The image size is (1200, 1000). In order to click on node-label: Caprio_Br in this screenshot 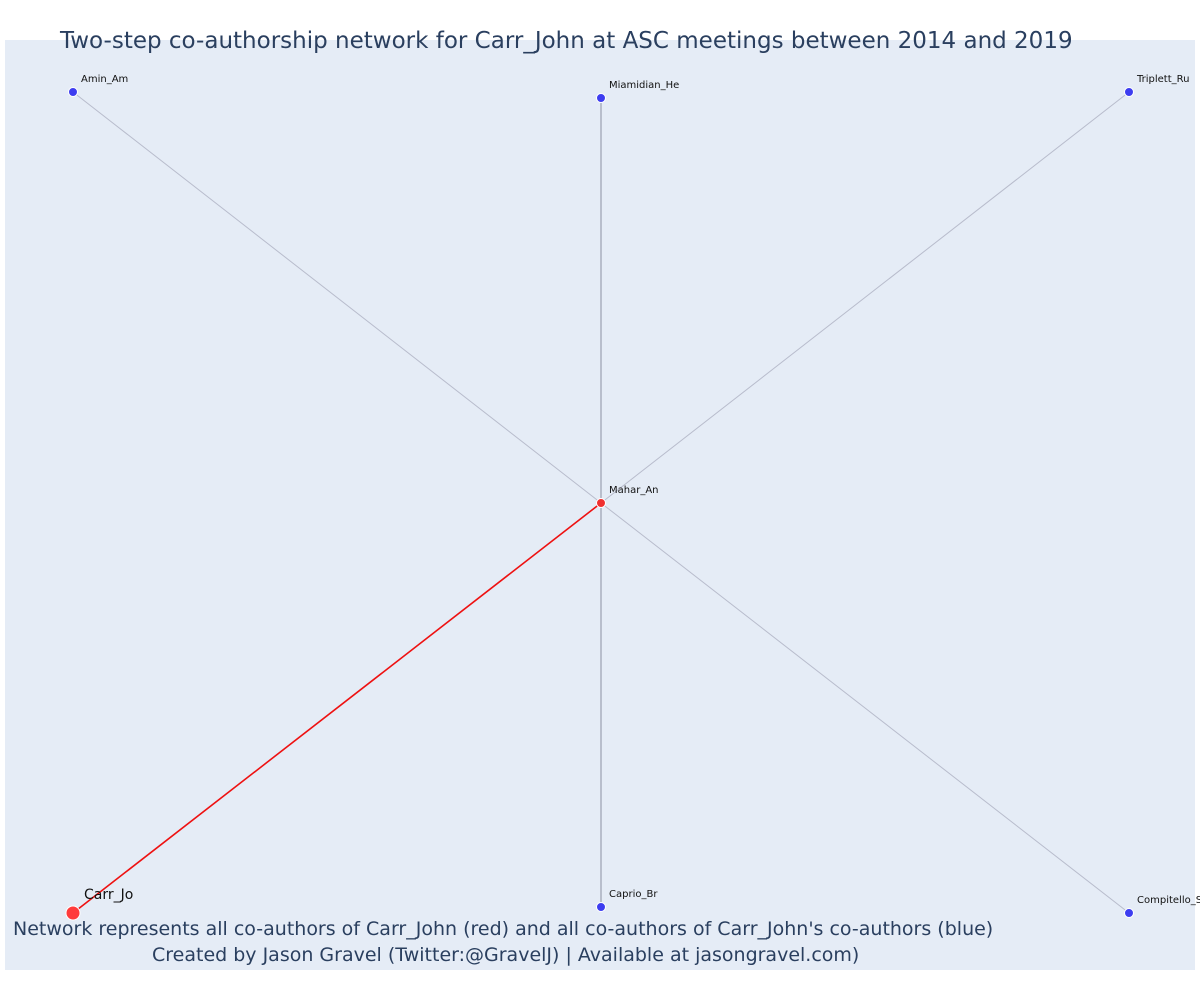, I will do `click(633, 894)`.